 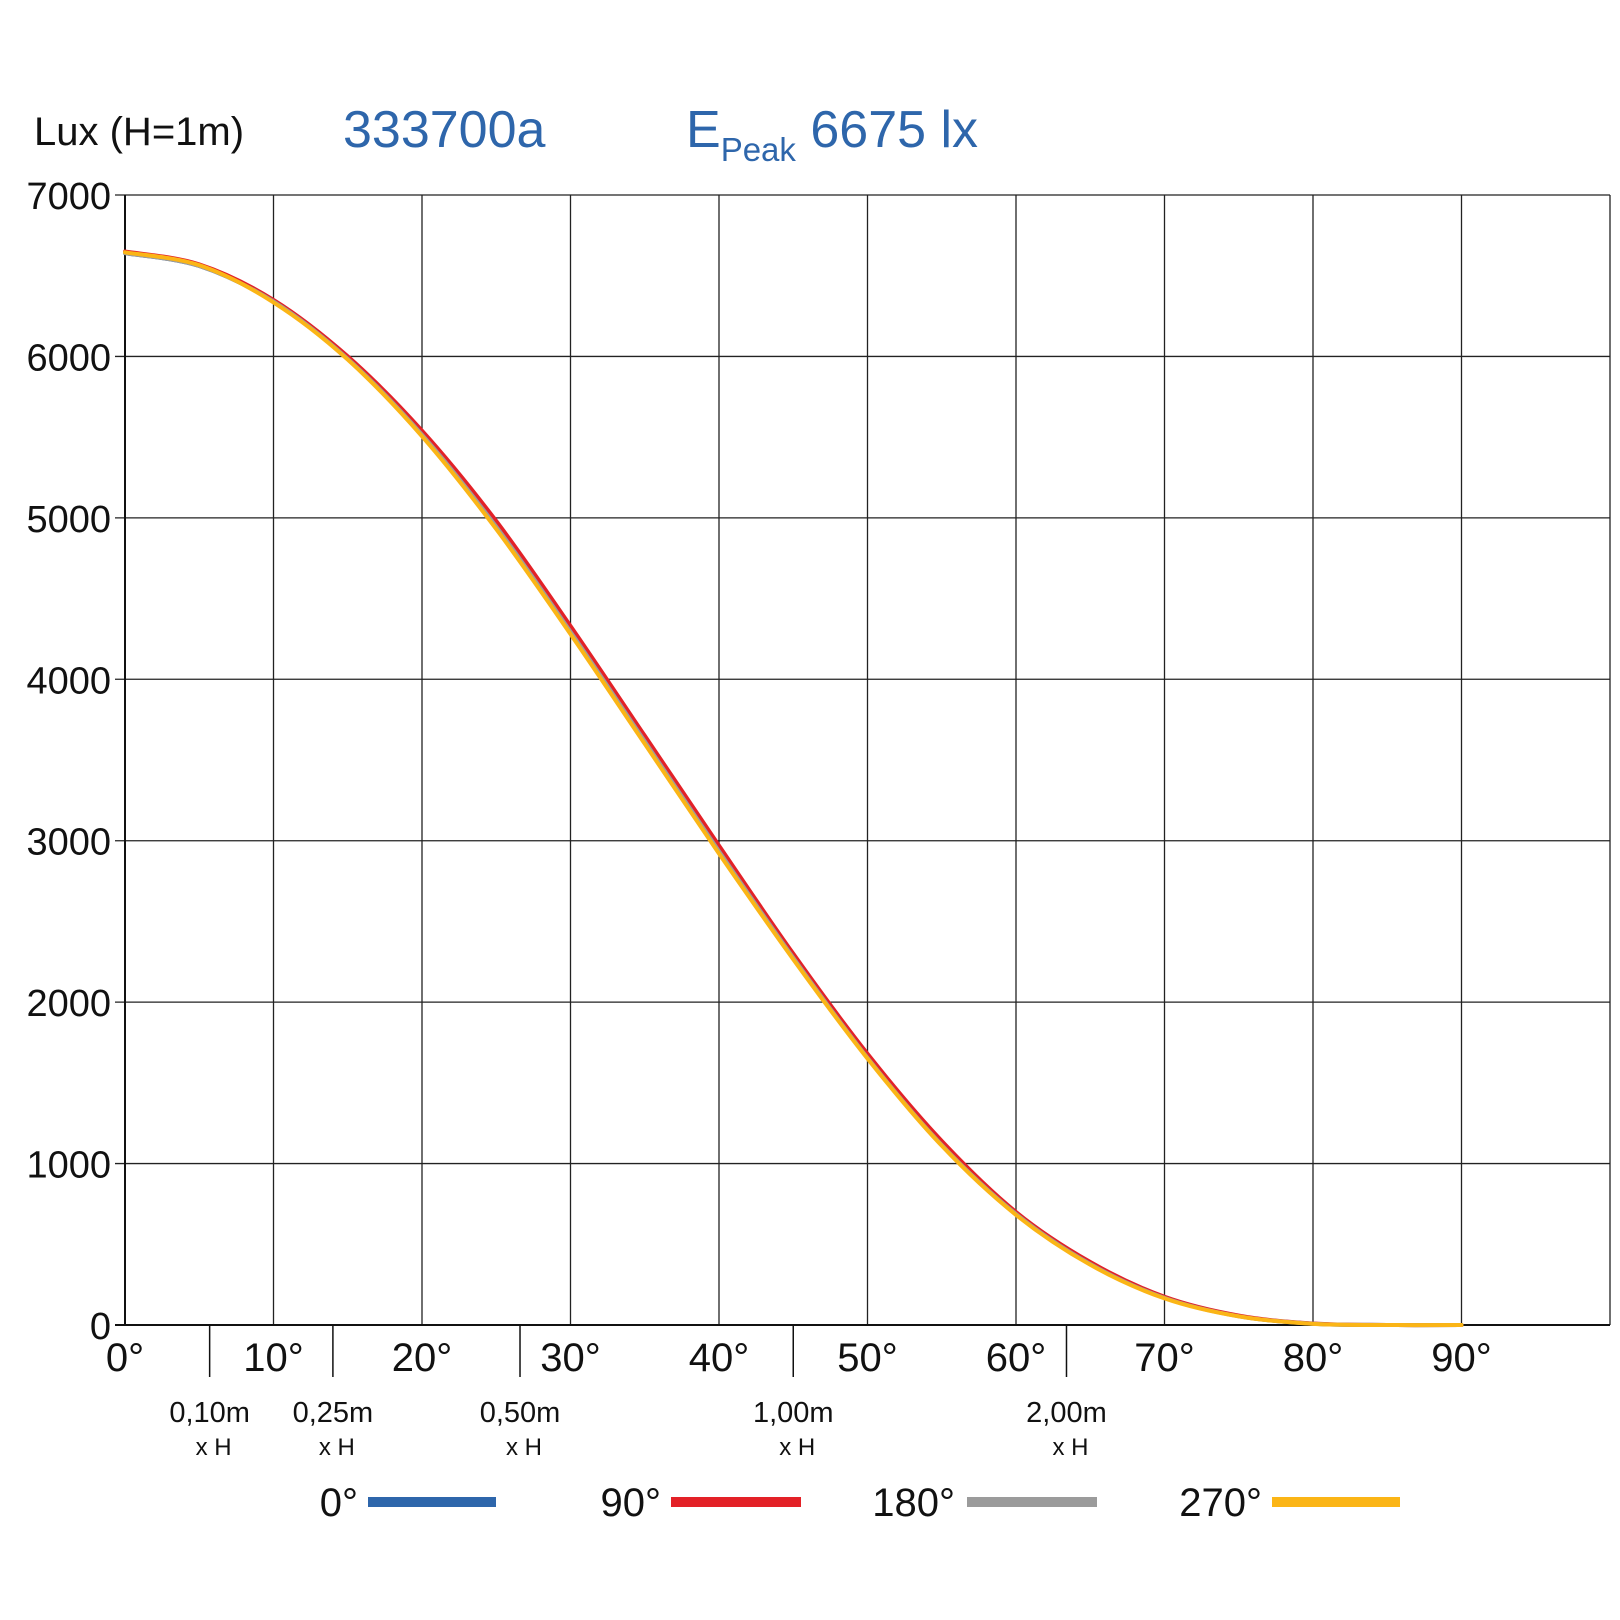 What do you see at coordinates (125, 1358) in the screenshot?
I see `x-tick-label-0: 0°` at bounding box center [125, 1358].